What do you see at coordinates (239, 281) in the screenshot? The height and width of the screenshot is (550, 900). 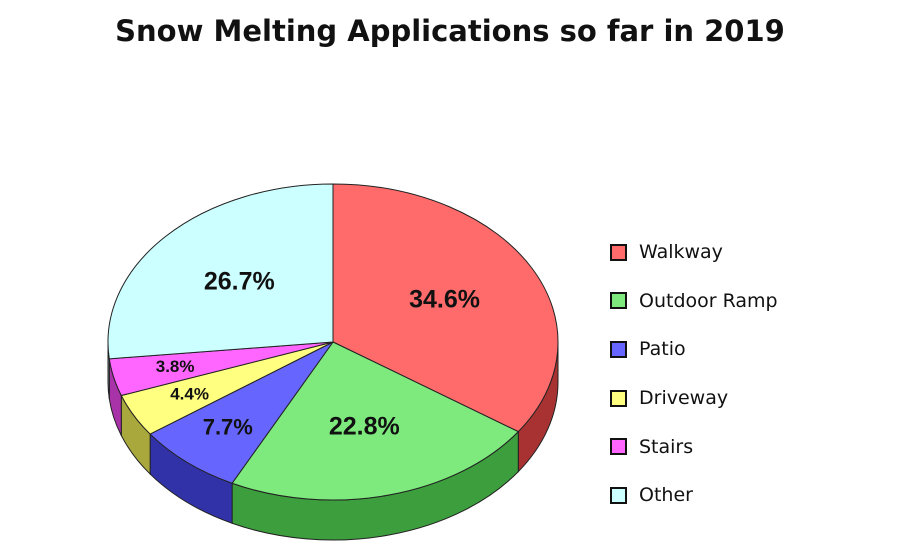 I see `slice-label-other: 26.7%` at bounding box center [239, 281].